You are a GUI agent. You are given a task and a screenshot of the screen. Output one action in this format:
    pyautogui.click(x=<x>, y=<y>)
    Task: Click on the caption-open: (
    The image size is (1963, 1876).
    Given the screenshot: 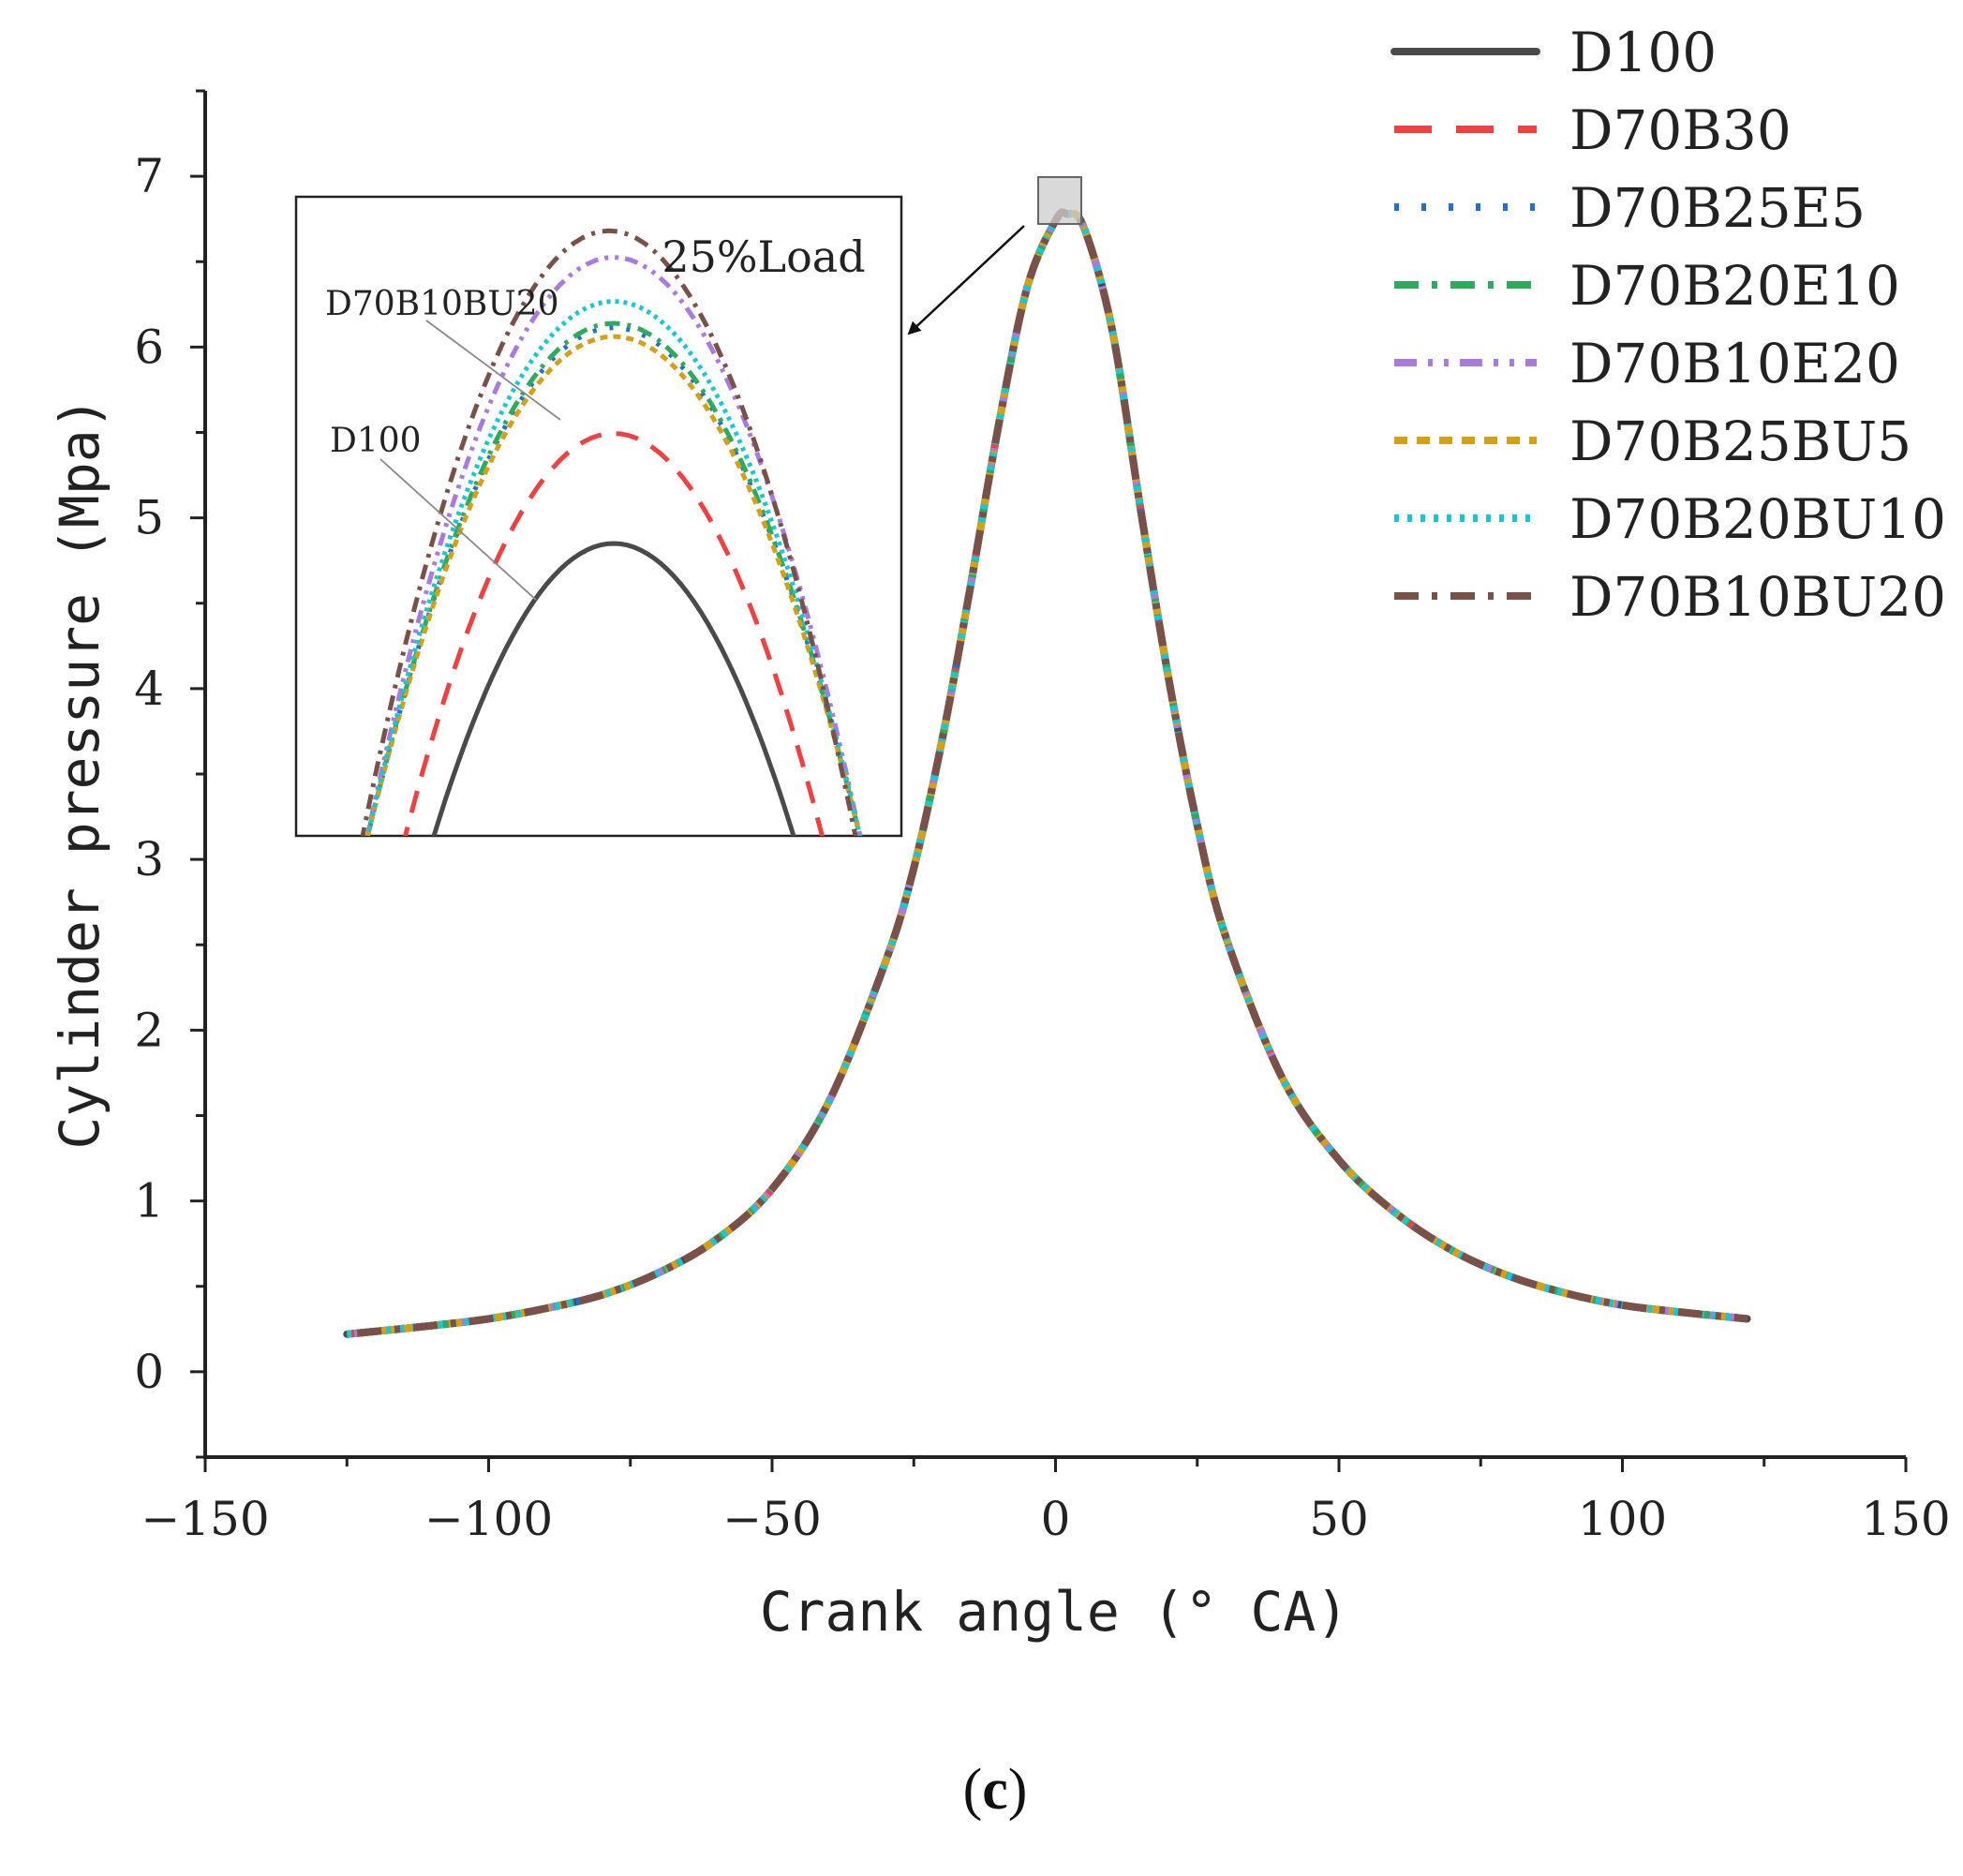 What is the action you would take?
    pyautogui.click(x=973, y=1790)
    